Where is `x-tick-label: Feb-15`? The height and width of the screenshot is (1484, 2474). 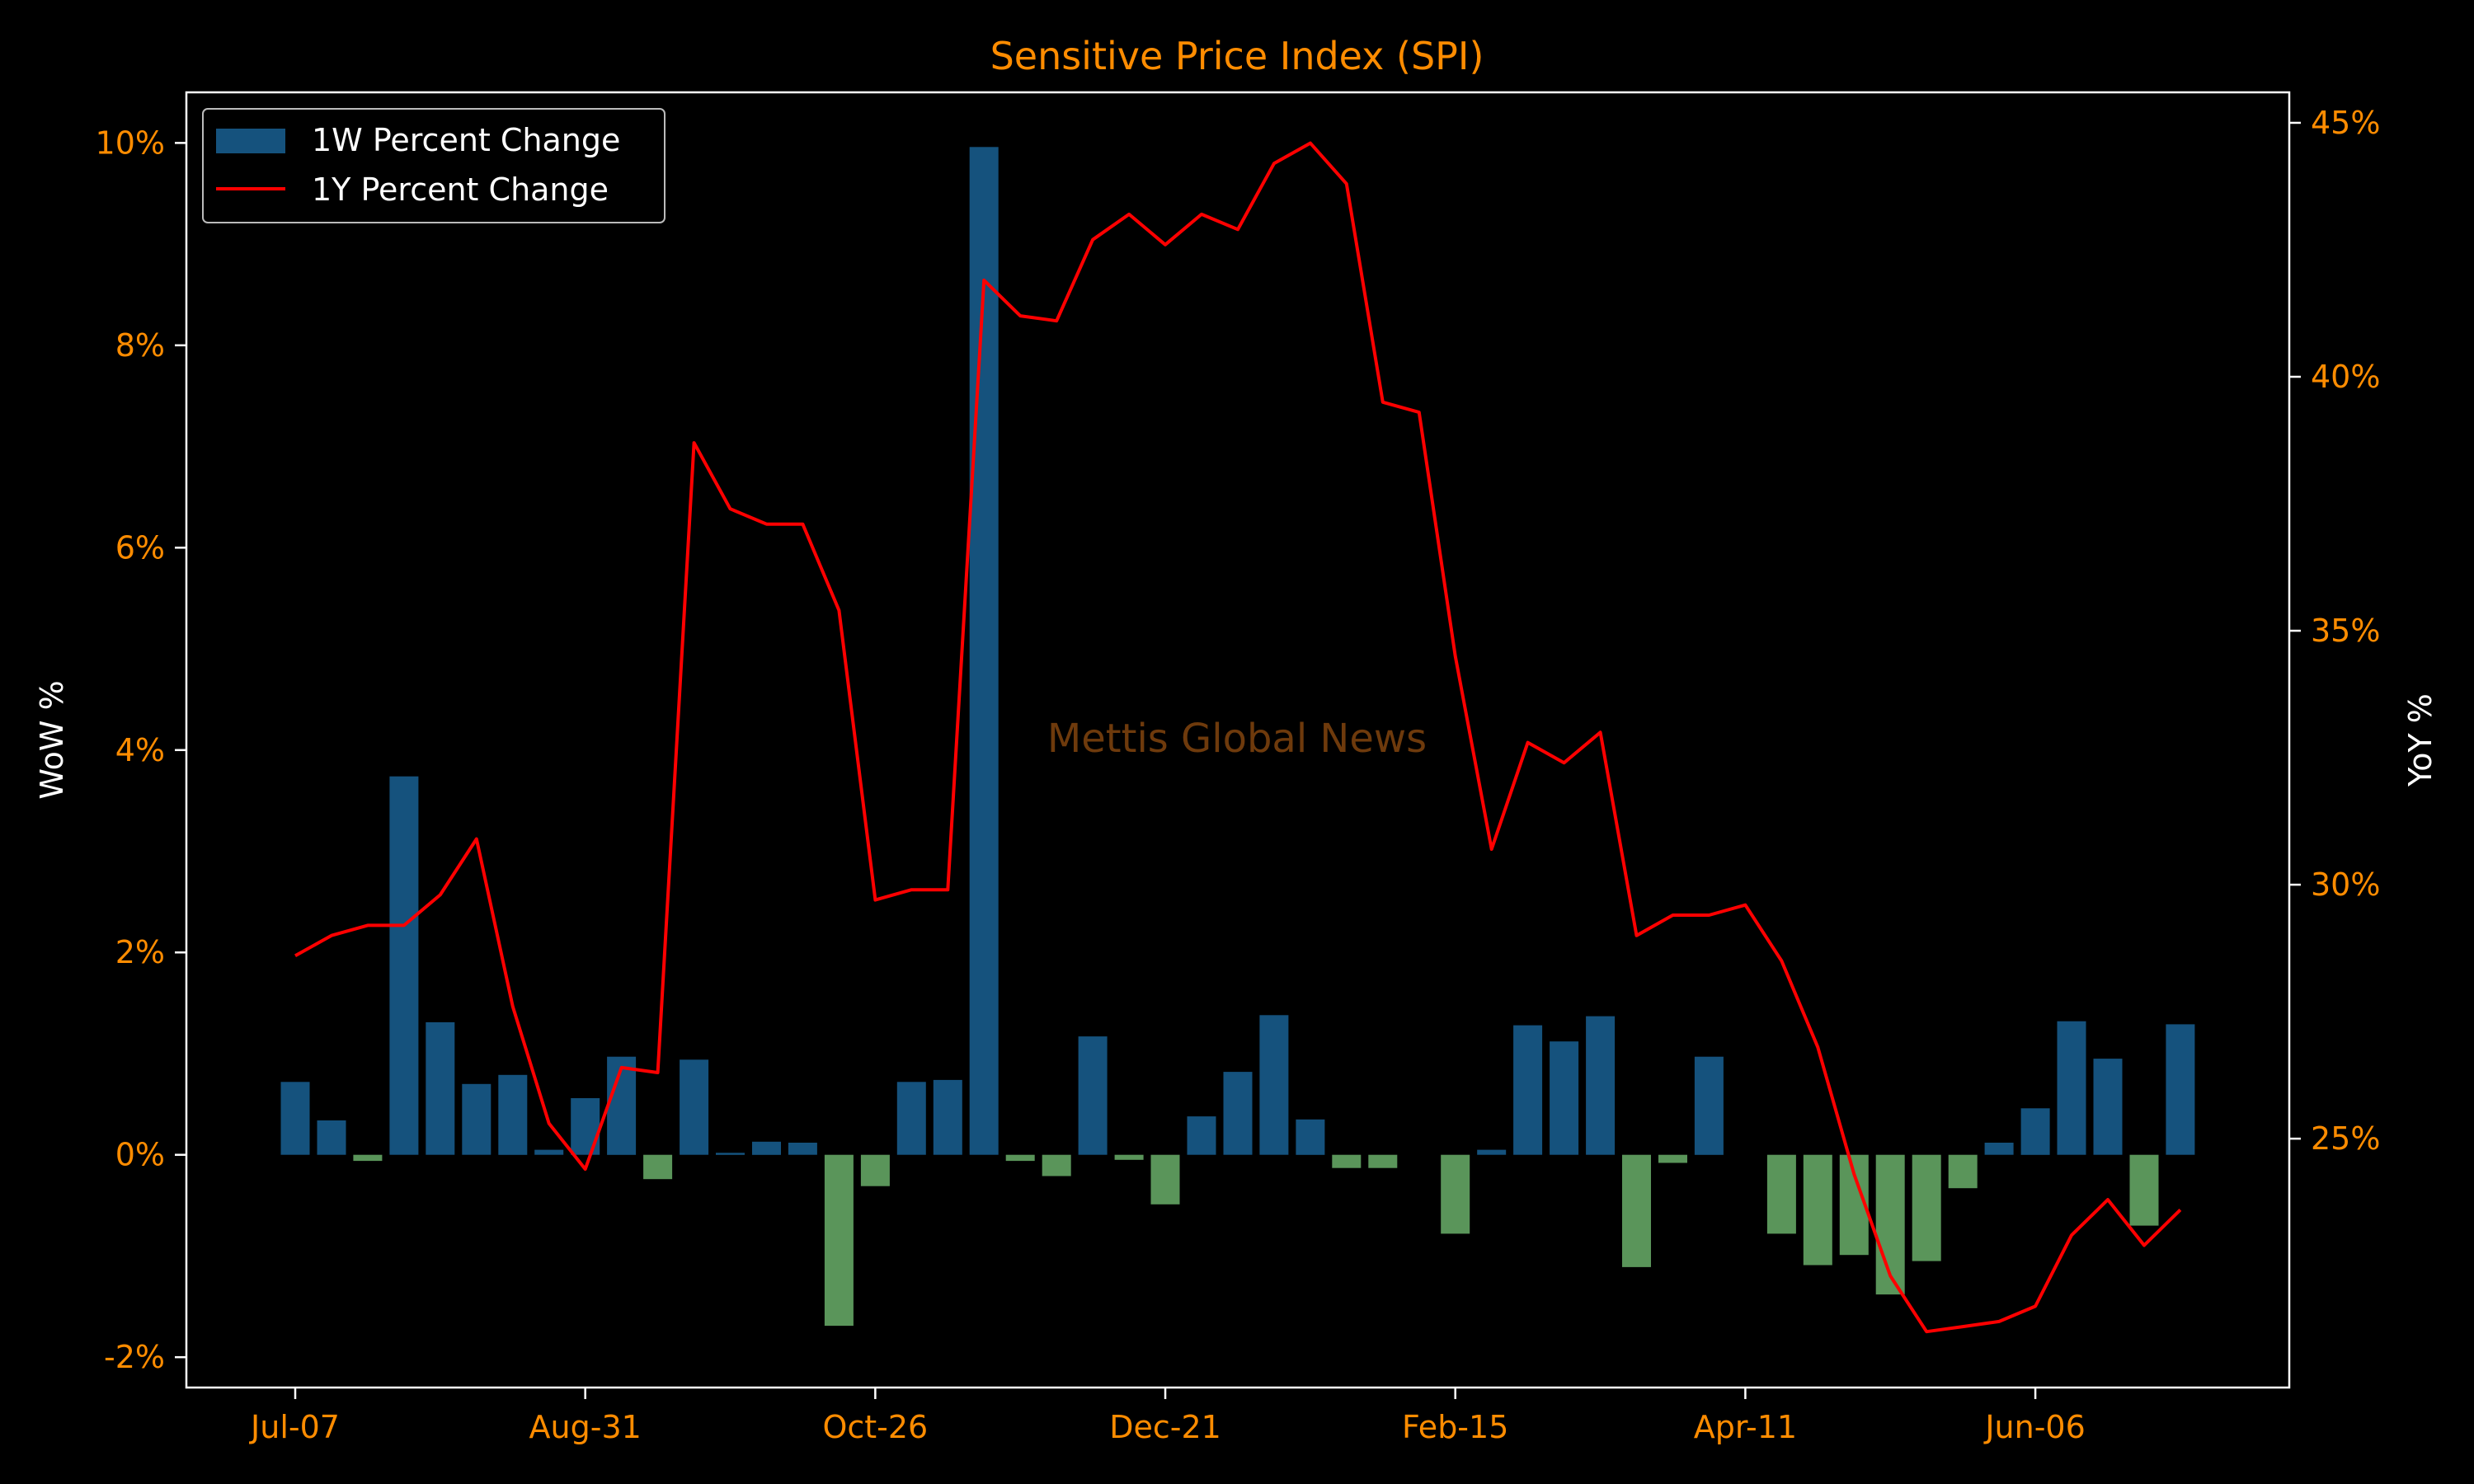 x-tick-label: Feb-15 is located at coordinates (1455, 1427).